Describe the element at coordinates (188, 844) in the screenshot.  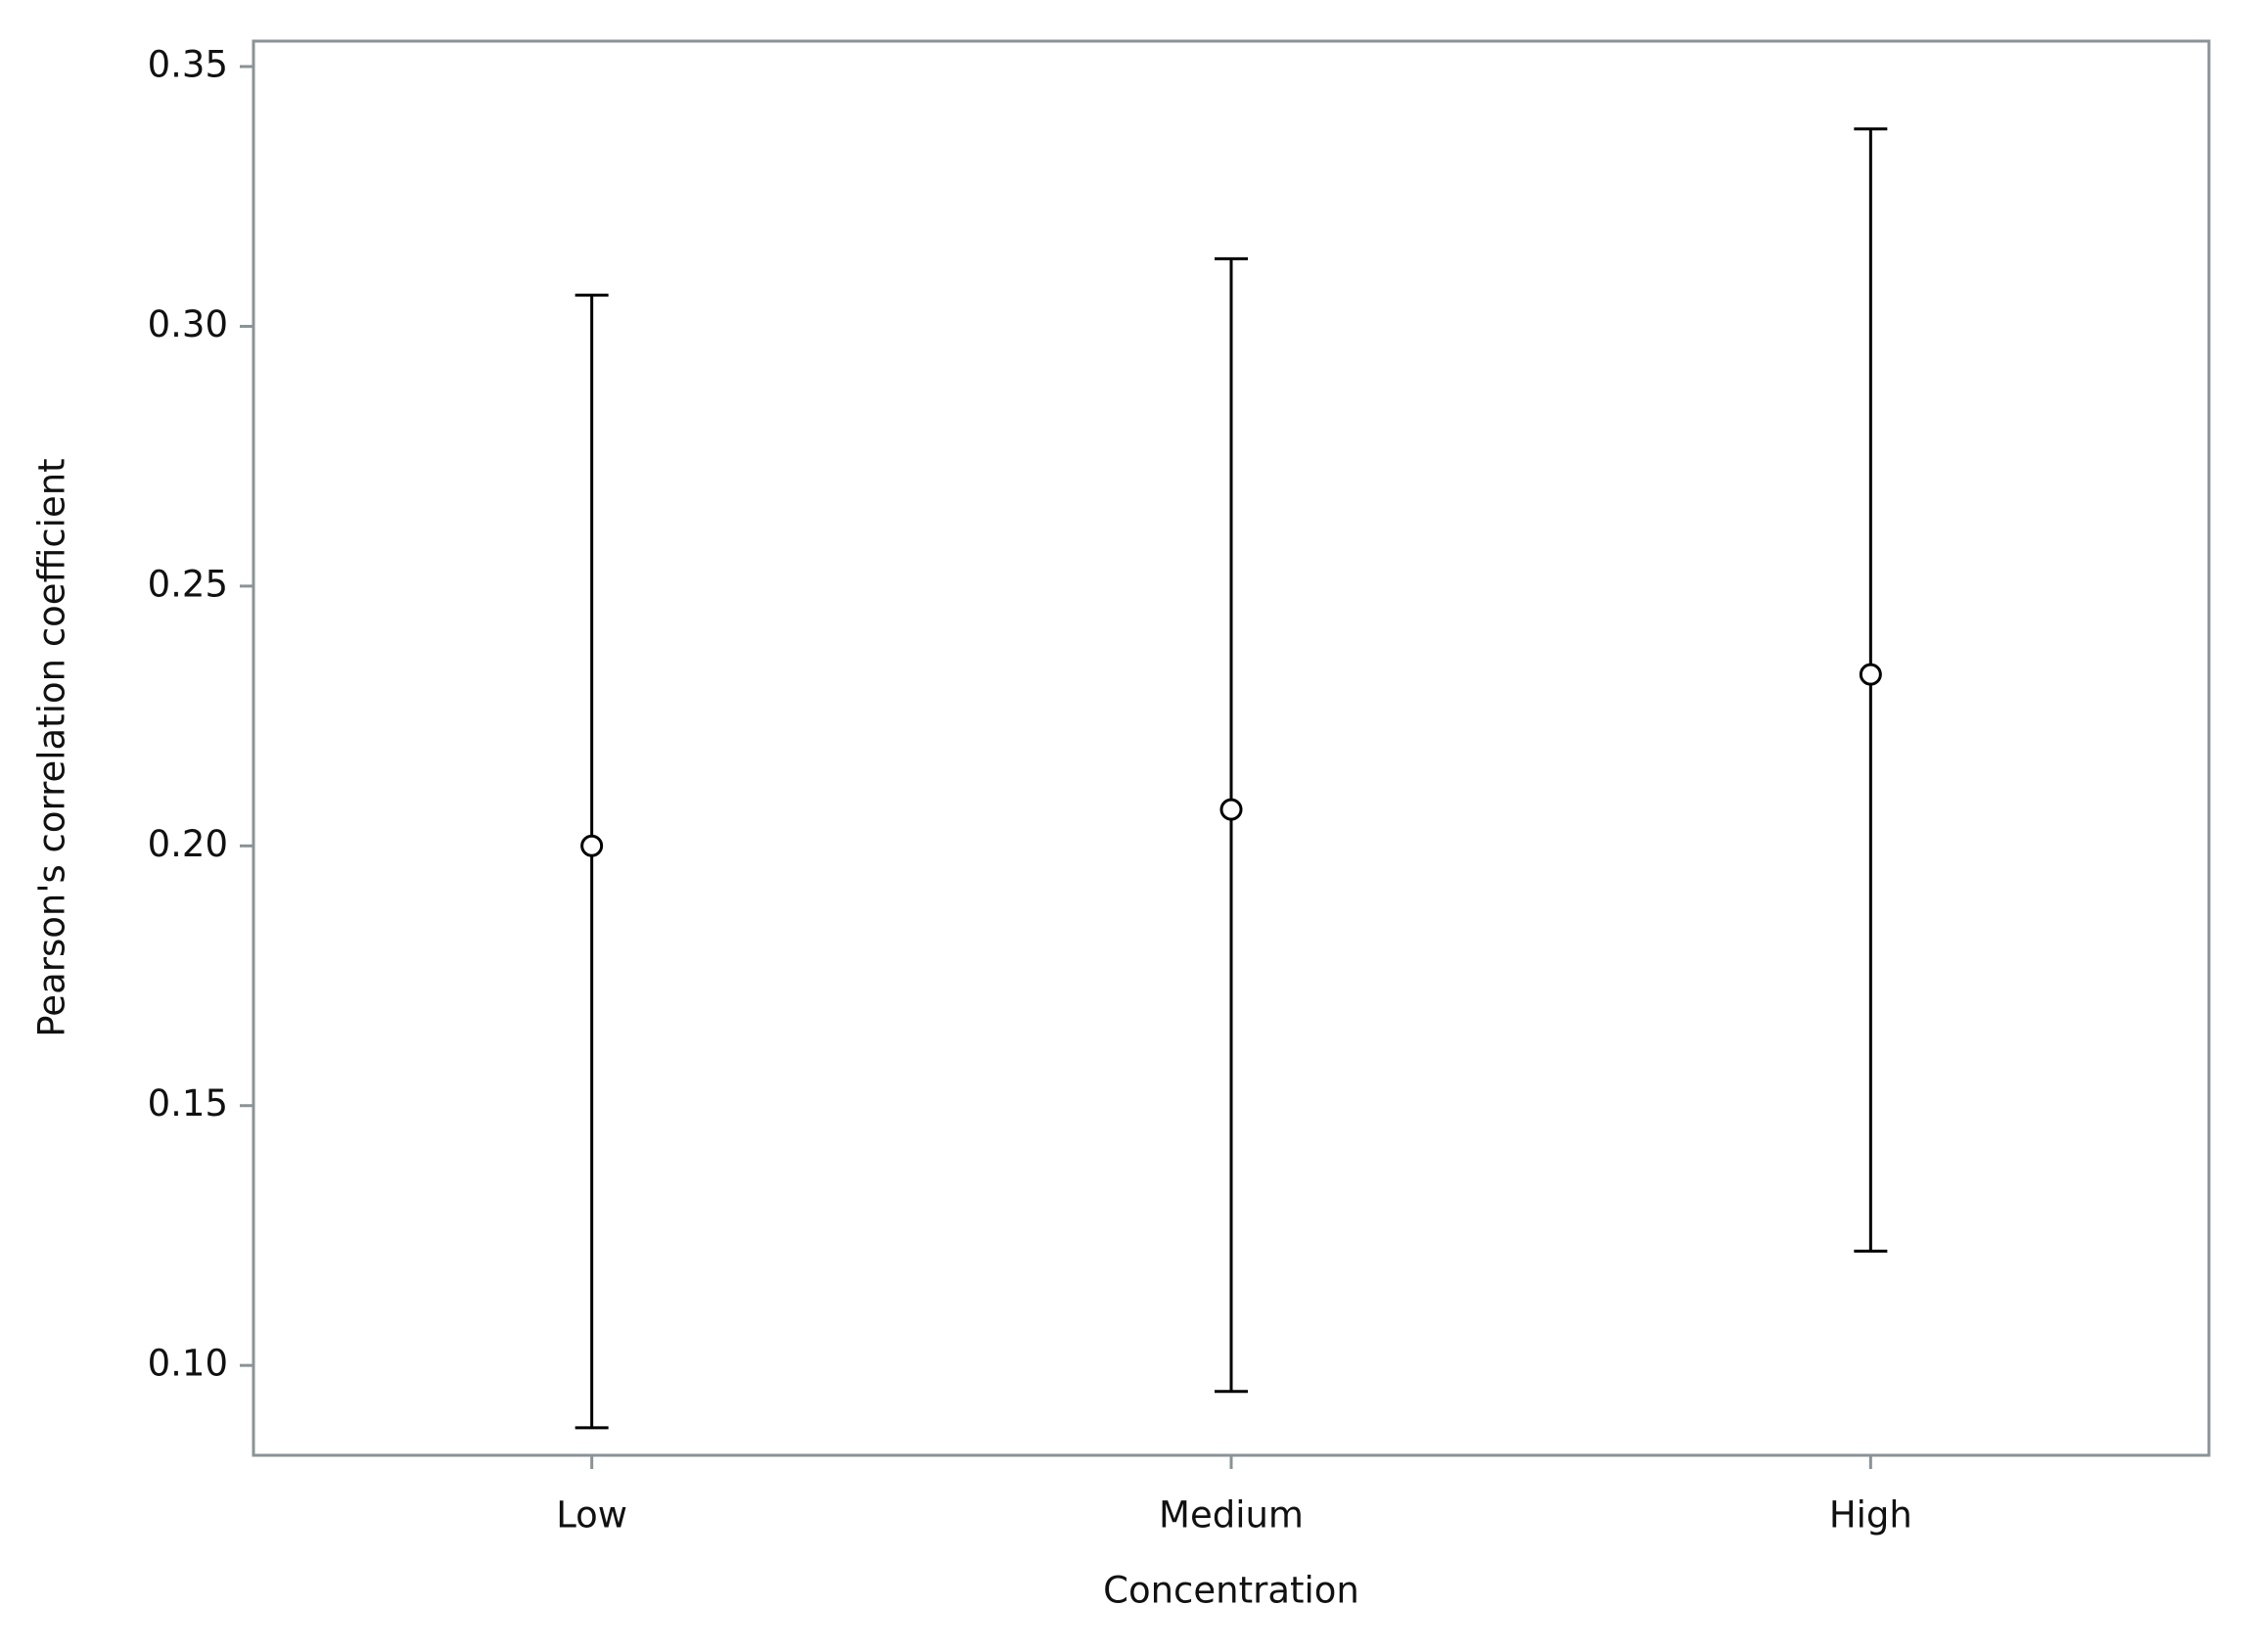
I see `y-tick-label: 0.20` at that location.